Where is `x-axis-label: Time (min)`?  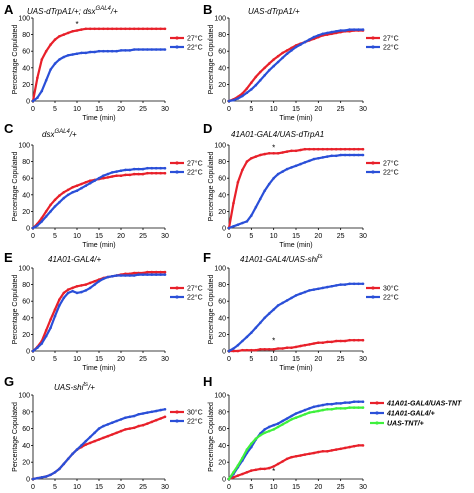
x-axis-label: Time (min) is located at coordinates (98, 118).